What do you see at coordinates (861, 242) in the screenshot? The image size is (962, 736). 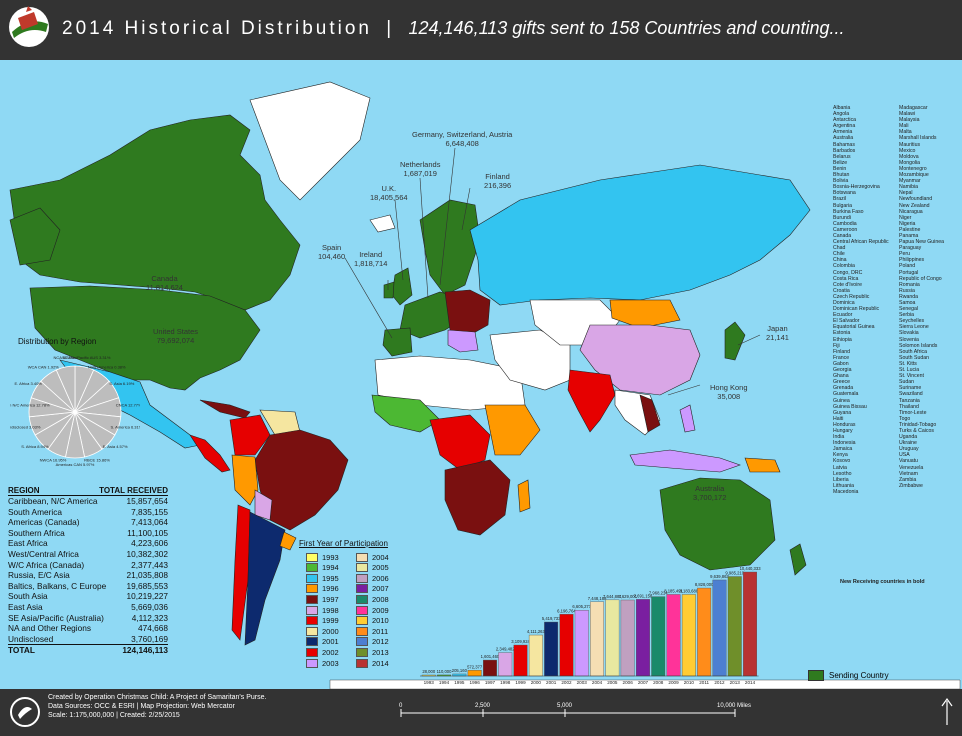 I see `country-item: Central African Republic` at bounding box center [861, 242].